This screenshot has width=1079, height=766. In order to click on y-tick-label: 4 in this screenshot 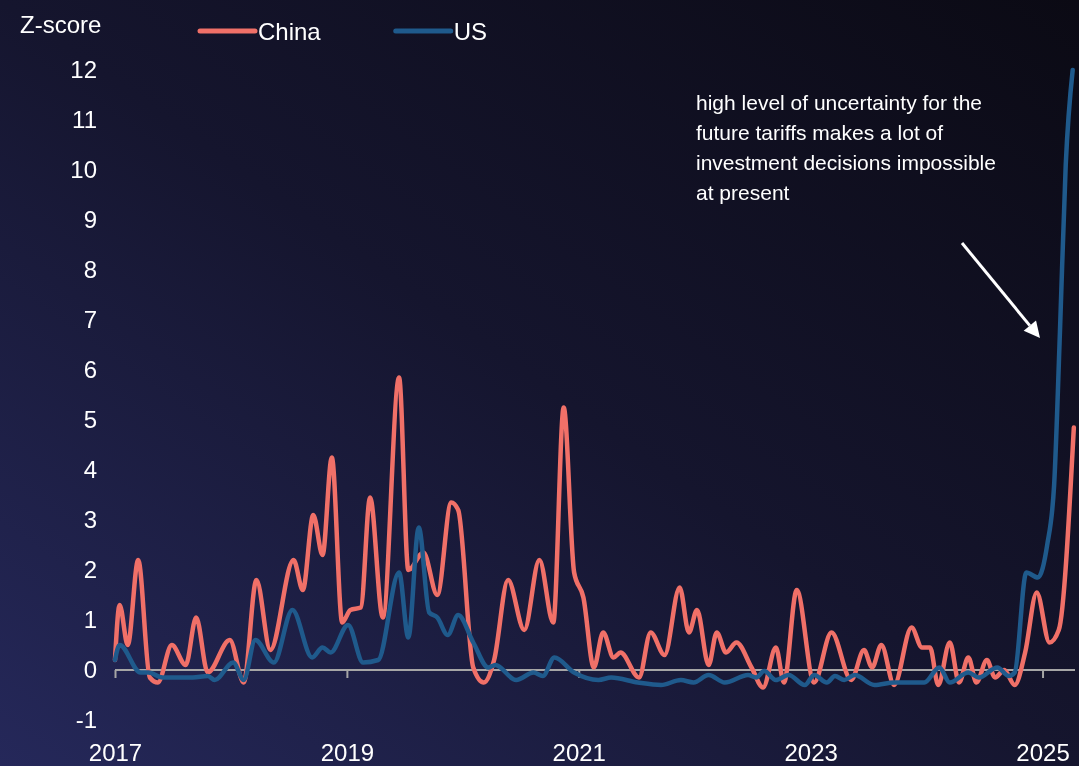, I will do `click(90, 470)`.